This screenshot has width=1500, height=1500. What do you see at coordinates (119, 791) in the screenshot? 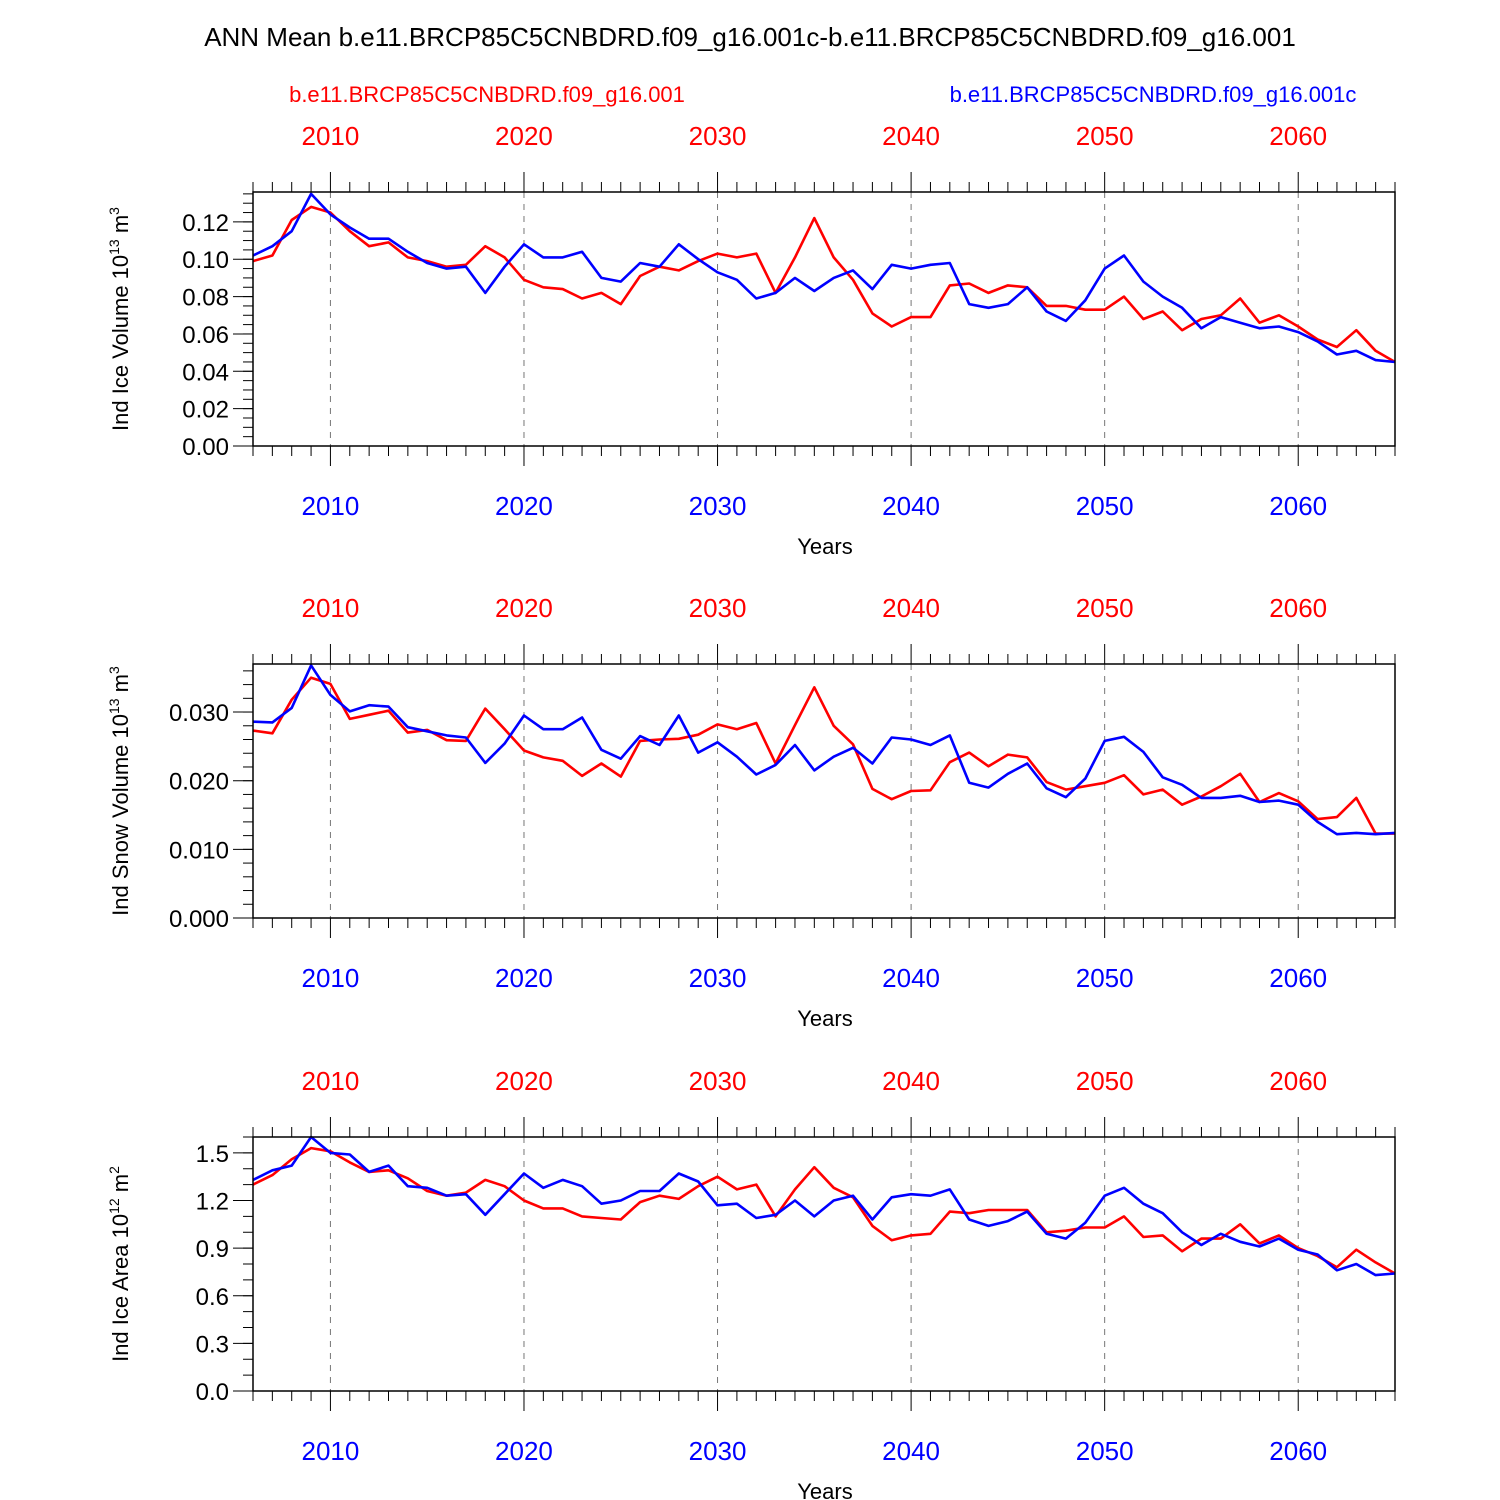
I see `y-axis-label: Ind Snow Volume 1013 m3` at bounding box center [119, 791].